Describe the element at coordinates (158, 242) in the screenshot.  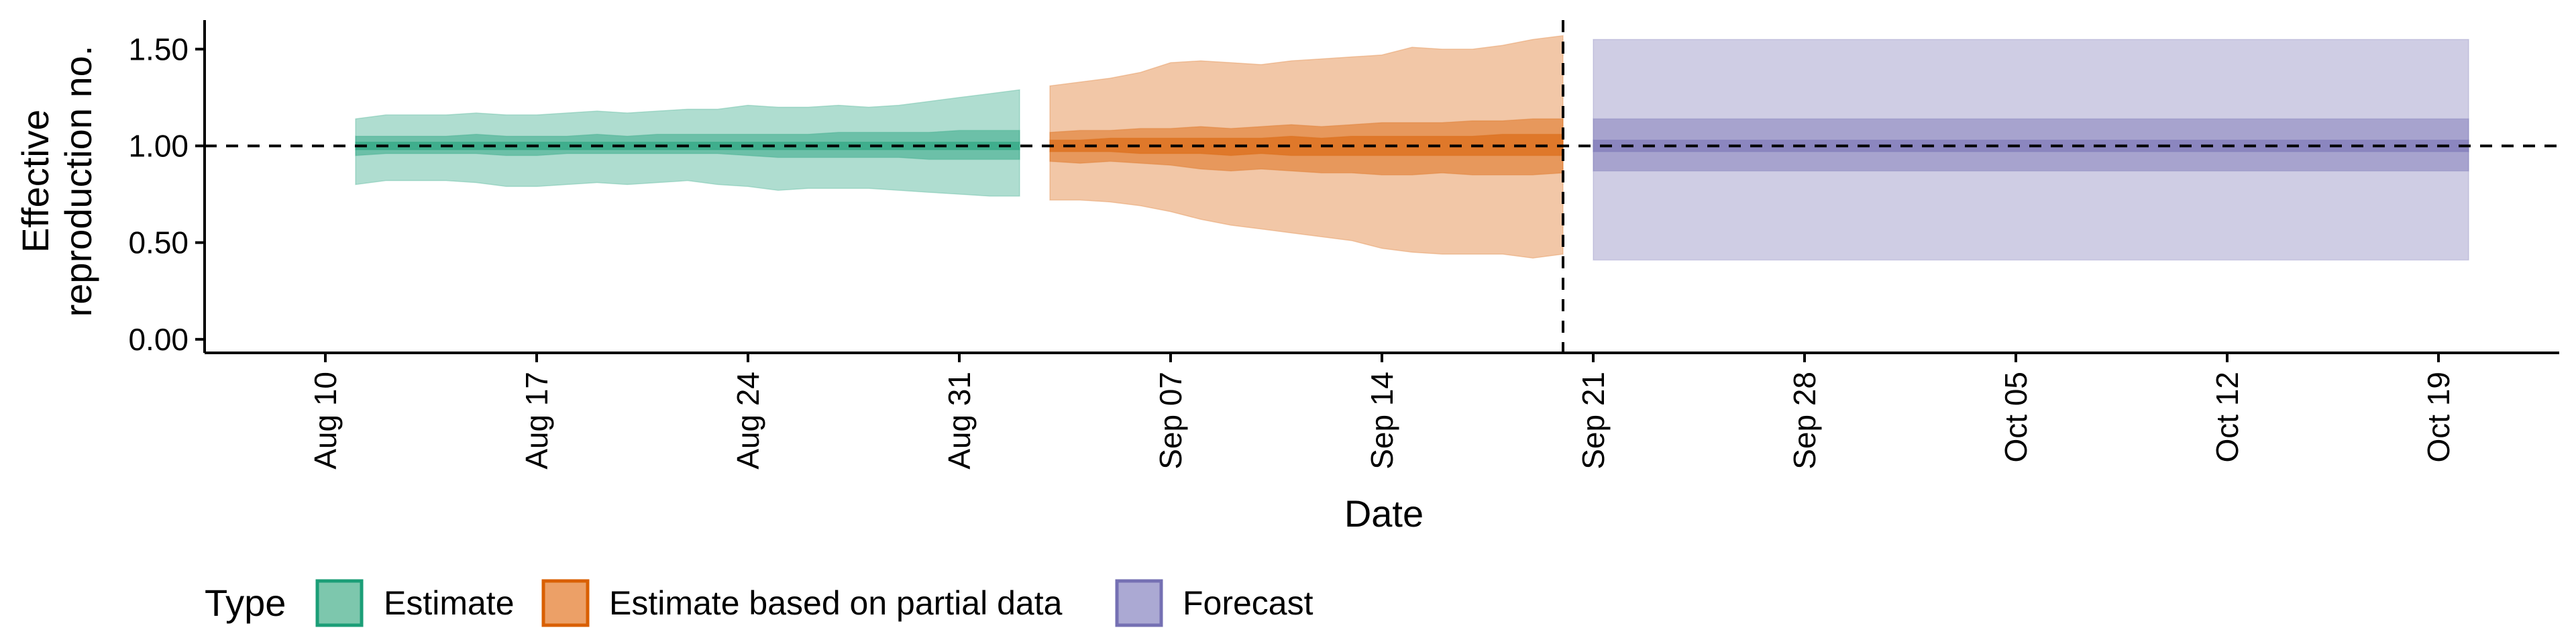
I see `y-tick-label: 0.50` at that location.